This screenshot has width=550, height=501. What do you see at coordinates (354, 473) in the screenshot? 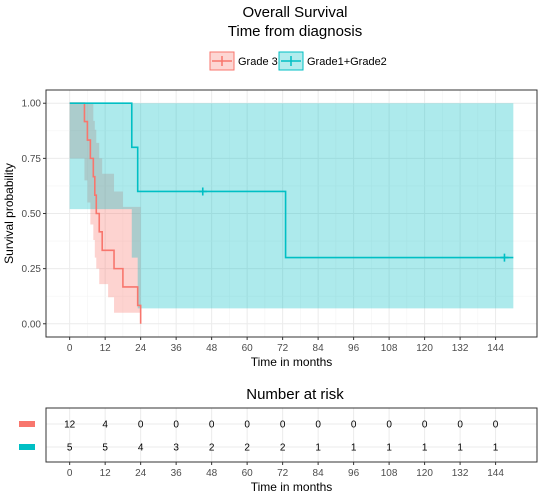
I see `risk-x-tick-label: 96` at bounding box center [354, 473].